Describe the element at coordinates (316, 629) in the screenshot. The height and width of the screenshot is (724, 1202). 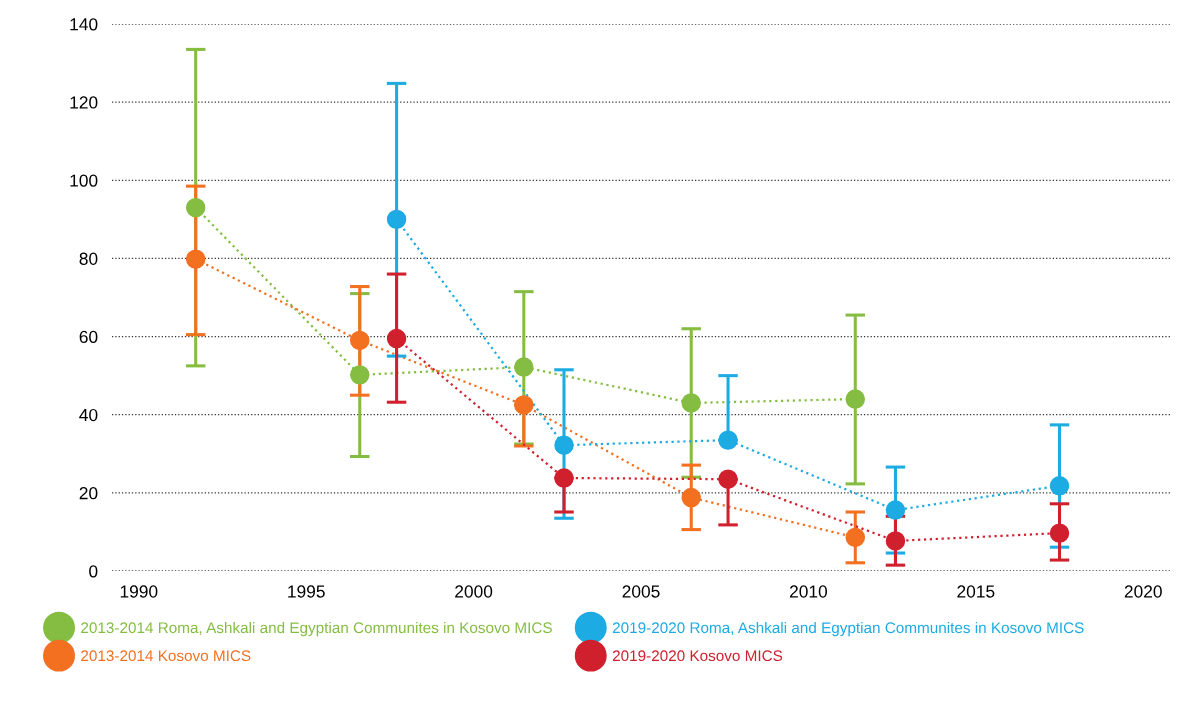
I see `legend-label: 2013-2014 Roma, Ashkali and Egyptian Communites in Kosovo MICS` at that location.